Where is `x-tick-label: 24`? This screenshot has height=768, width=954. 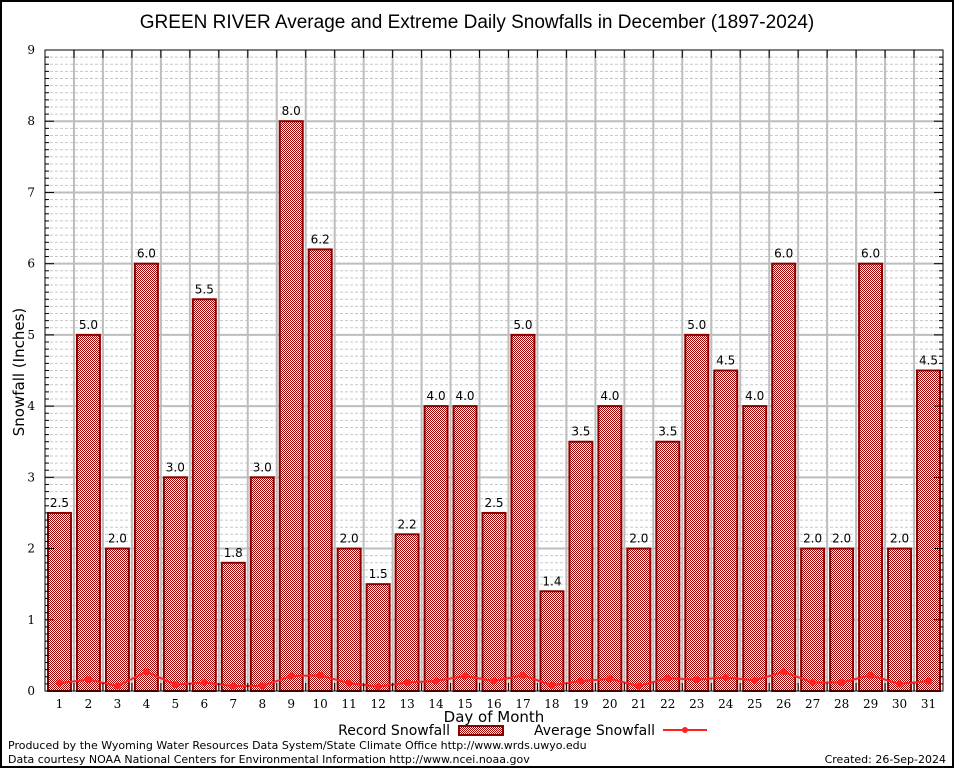 x-tick-label: 24 is located at coordinates (726, 704).